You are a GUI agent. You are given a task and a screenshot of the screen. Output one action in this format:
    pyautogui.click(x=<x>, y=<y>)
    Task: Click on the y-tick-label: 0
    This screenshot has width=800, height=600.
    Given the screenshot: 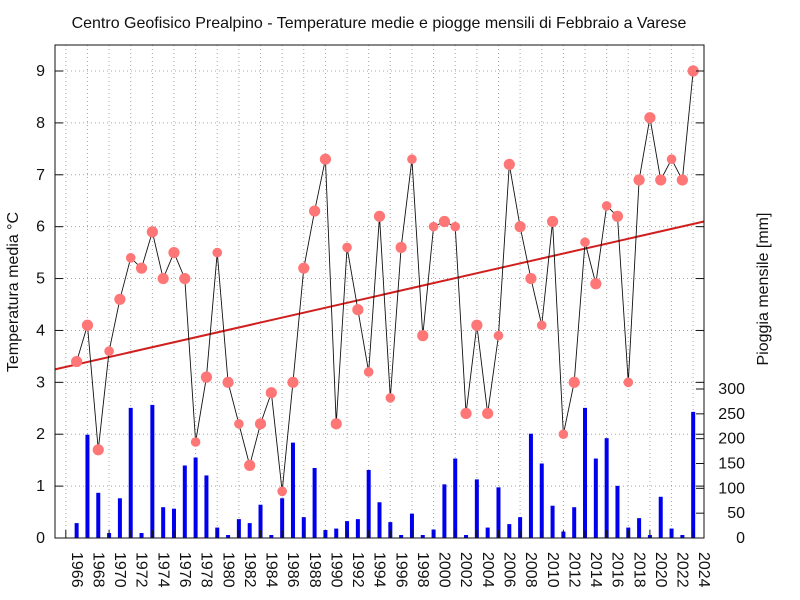 What is the action you would take?
    pyautogui.click(x=40, y=538)
    